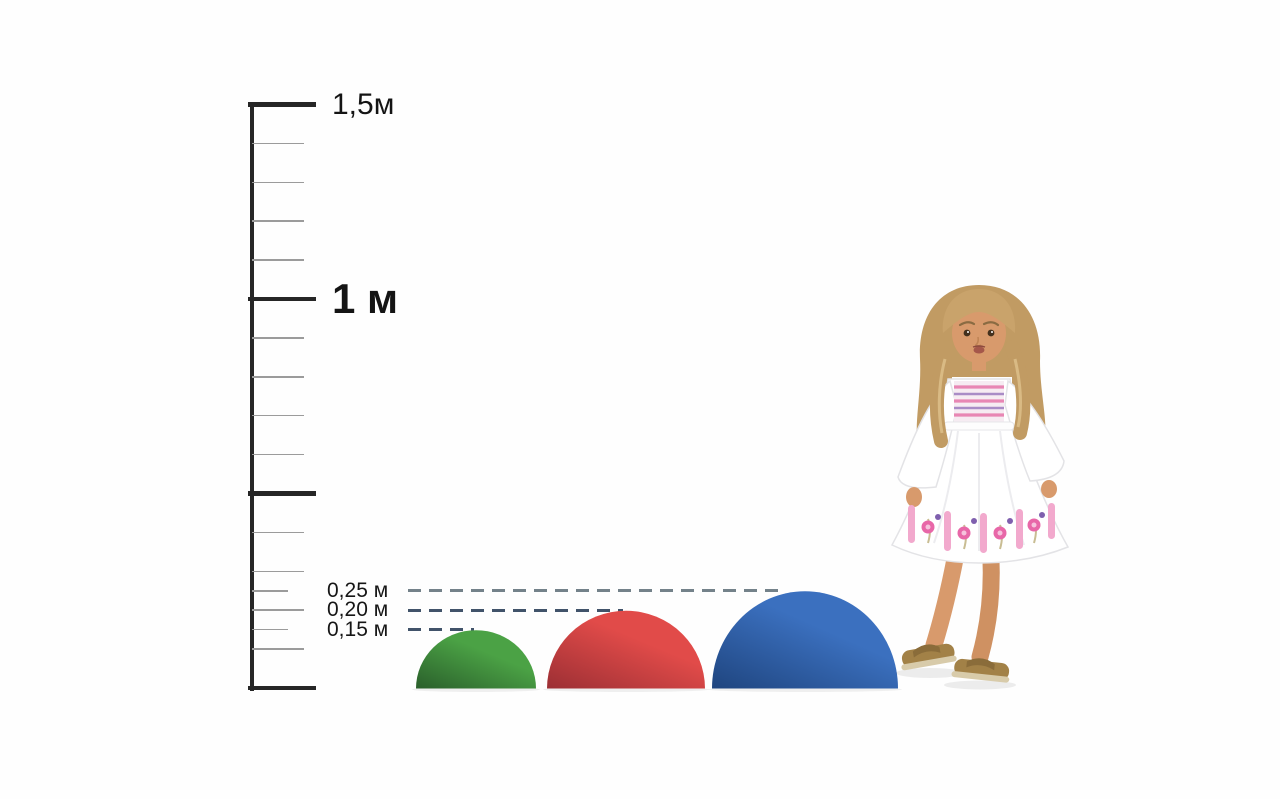 This screenshot has height=799, width=1280. Describe the element at coordinates (278, 260) in the screenshot. I see `ruler-tick-1.1m` at that location.